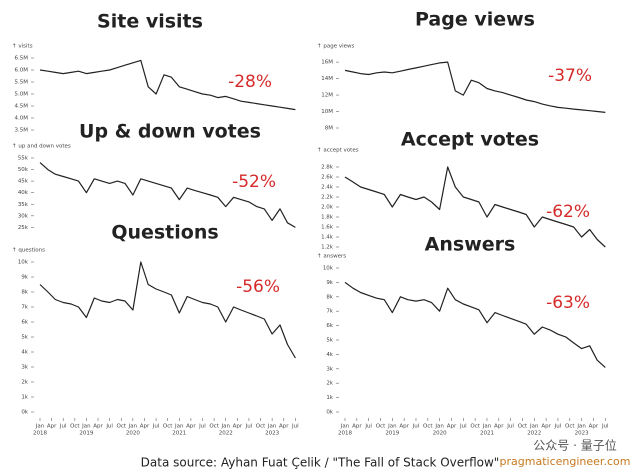 This screenshot has width=640, height=475. What do you see at coordinates (329, 413) in the screenshot?
I see `y-tick-label: 0k` at bounding box center [329, 413].